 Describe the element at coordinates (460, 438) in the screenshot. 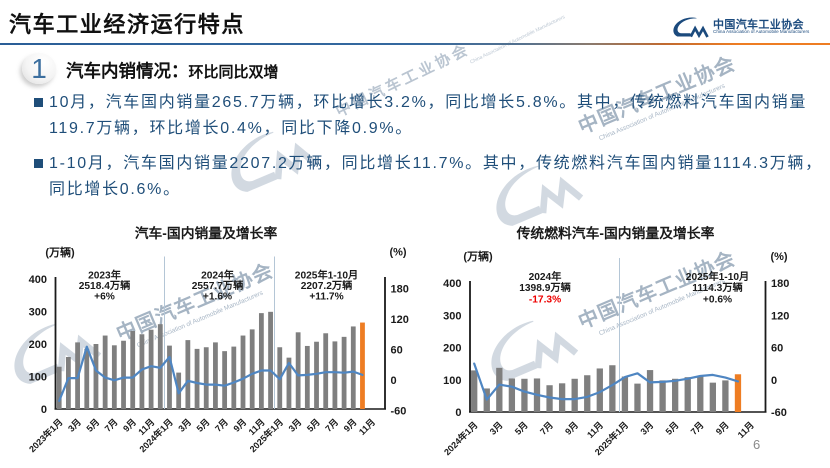

I see `svg-text: 2024年1月` at that location.